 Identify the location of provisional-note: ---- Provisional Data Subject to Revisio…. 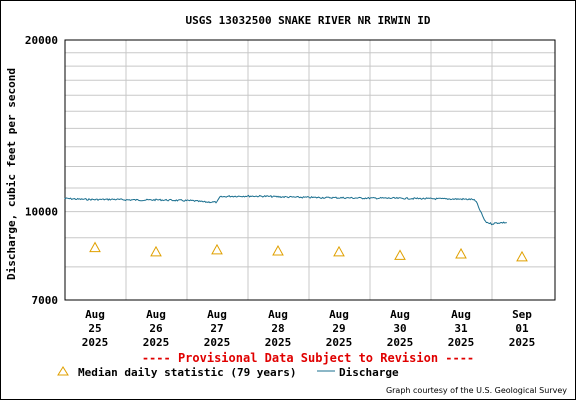
(308, 358).